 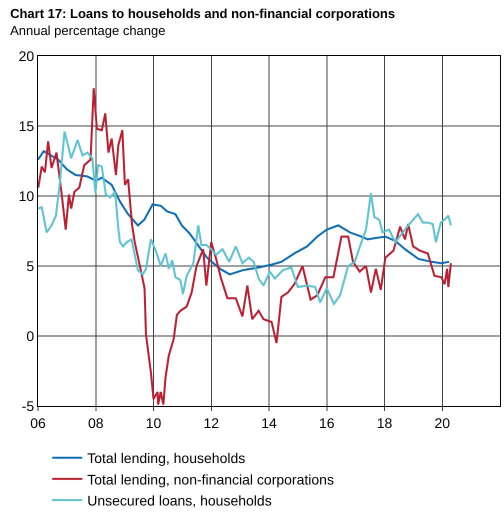 What do you see at coordinates (166, 458) in the screenshot?
I see `legend-label: Total lending, households` at bounding box center [166, 458].